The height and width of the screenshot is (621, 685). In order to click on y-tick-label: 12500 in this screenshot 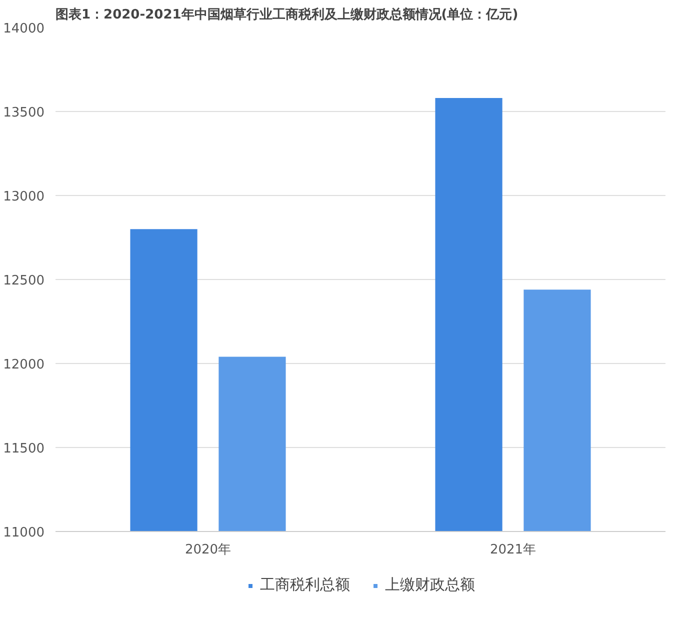, I will do `click(24, 281)`.